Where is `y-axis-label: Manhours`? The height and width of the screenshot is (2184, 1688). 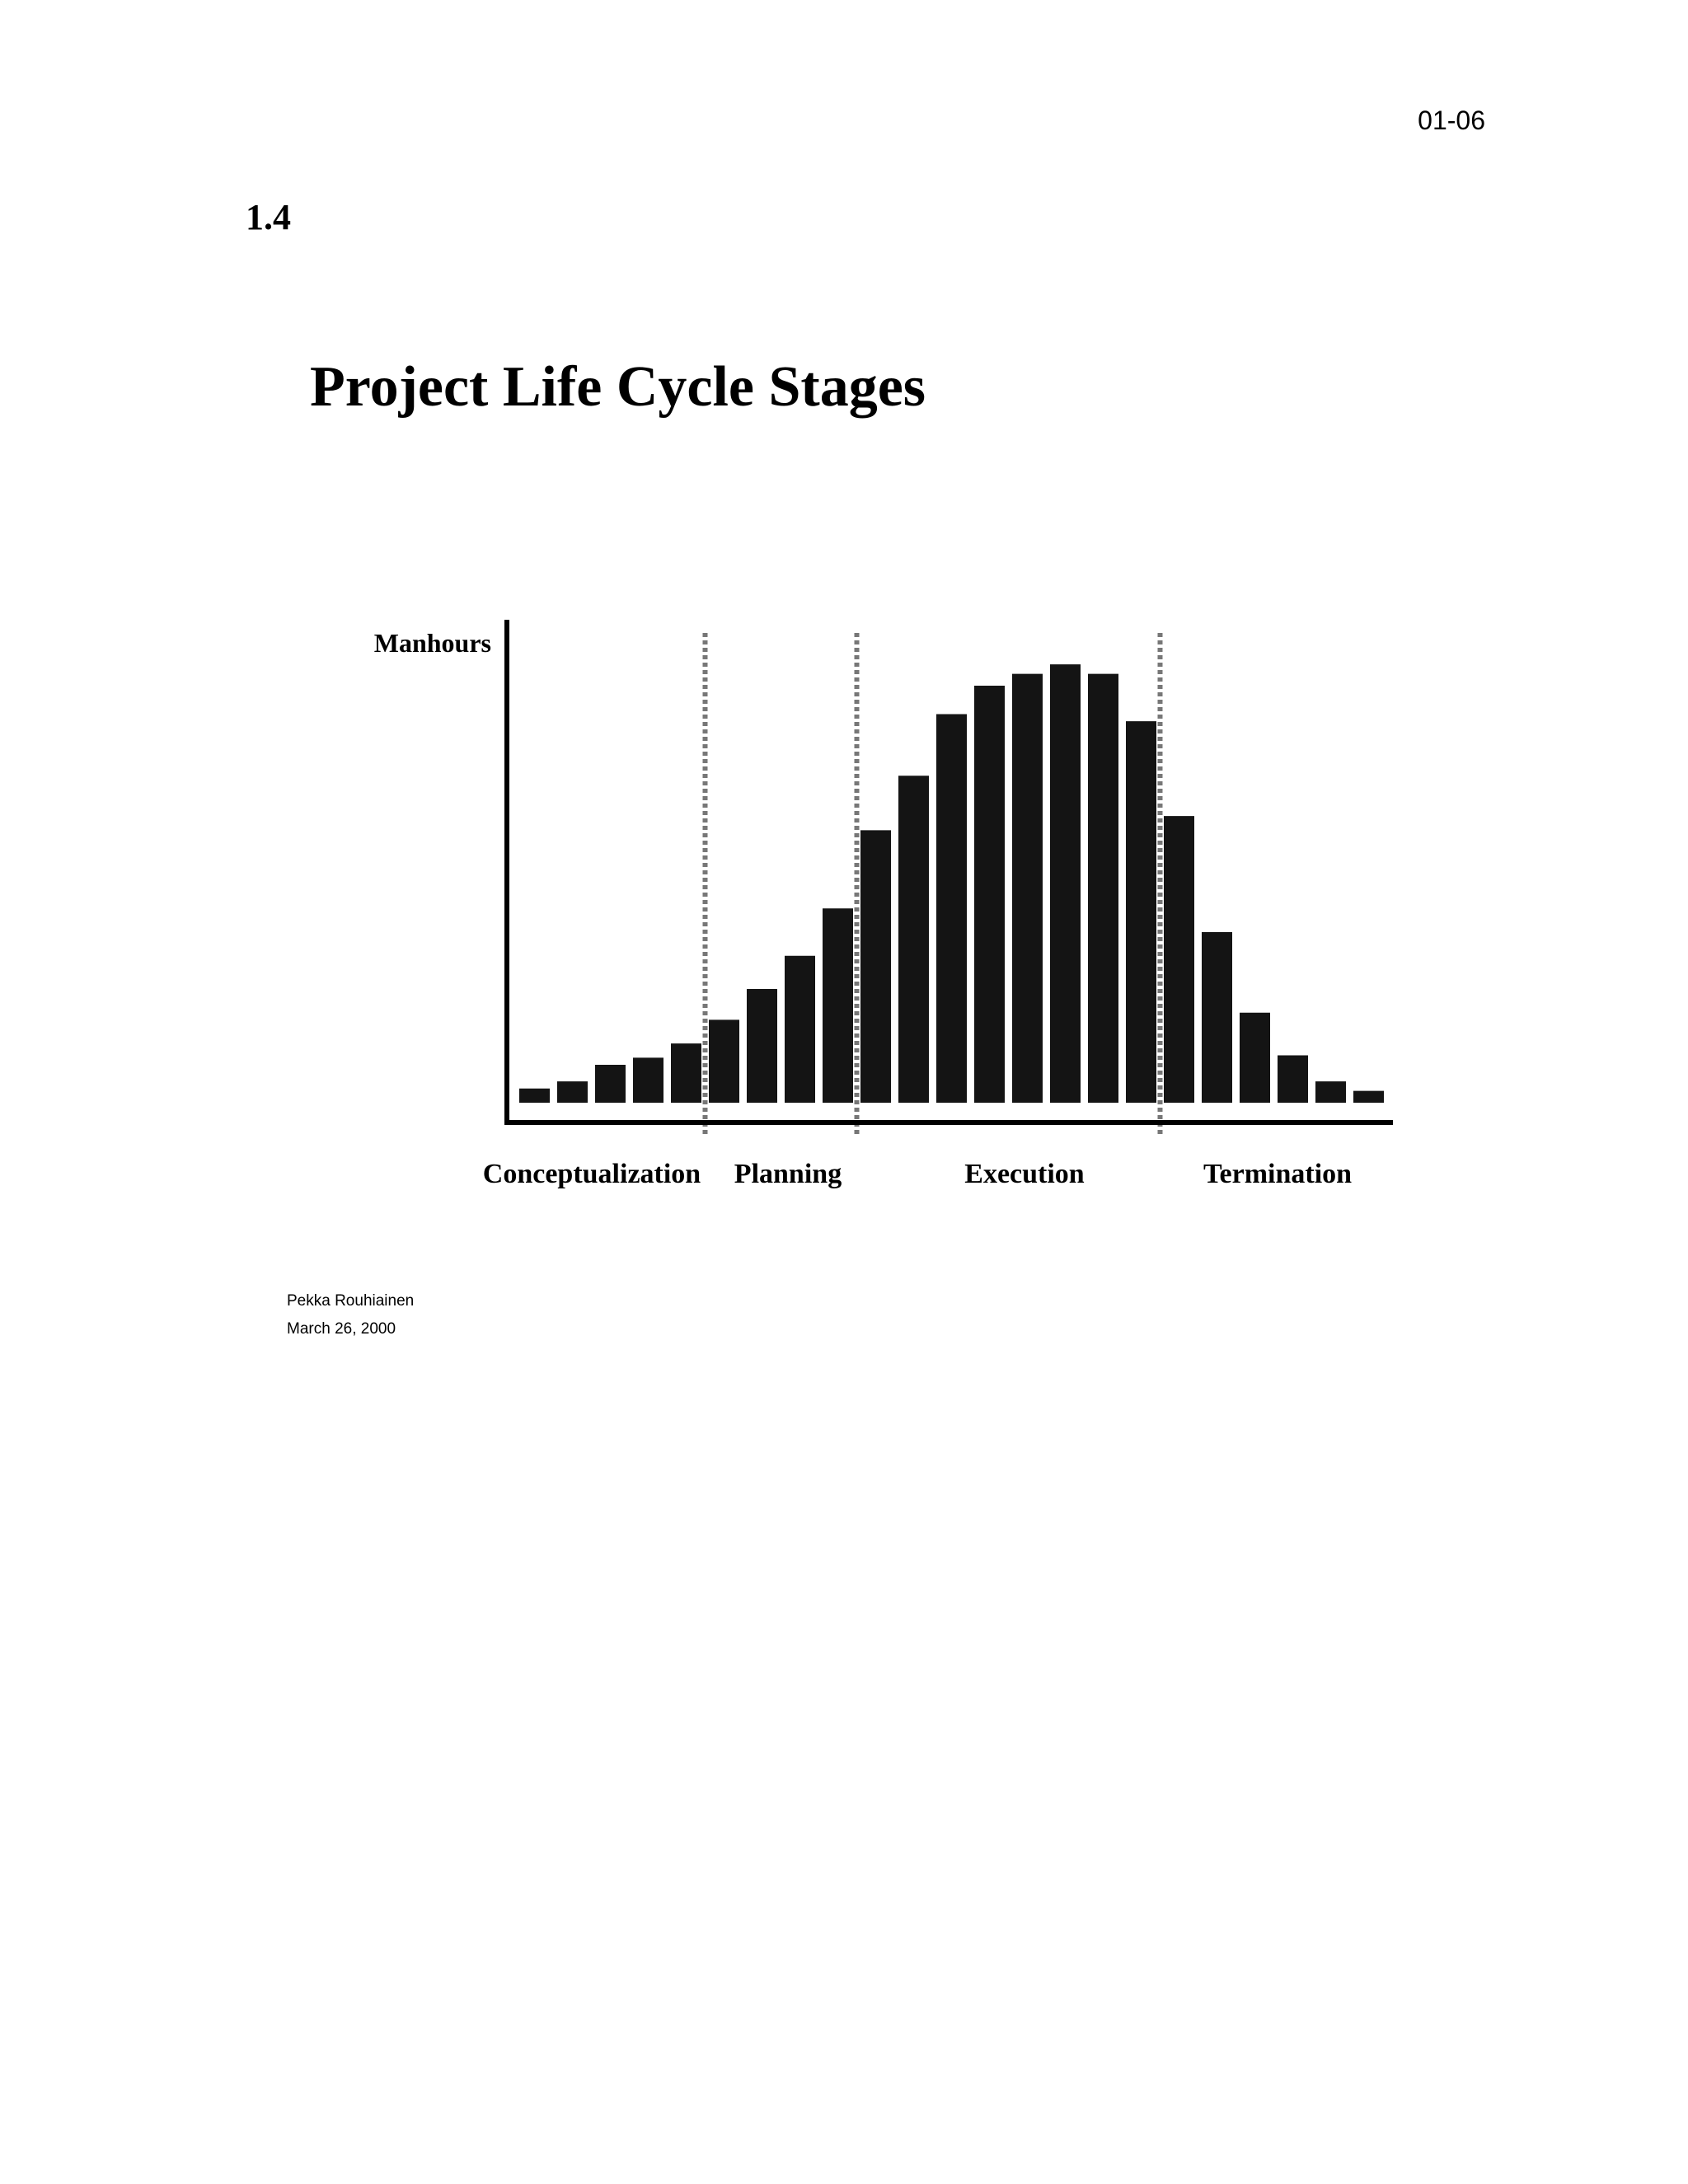
y-axis-label: Manhours is located at coordinates (432, 643).